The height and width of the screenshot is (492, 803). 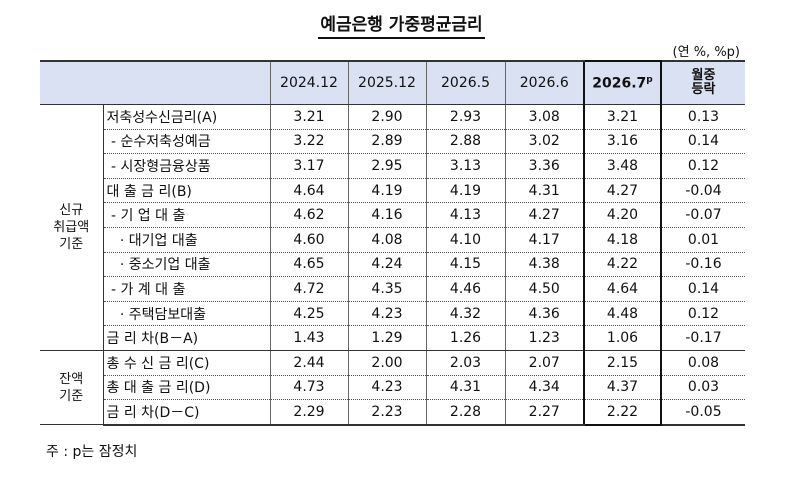 What do you see at coordinates (465, 338) in the screenshot?
I see `cell-value: 1.26` at bounding box center [465, 338].